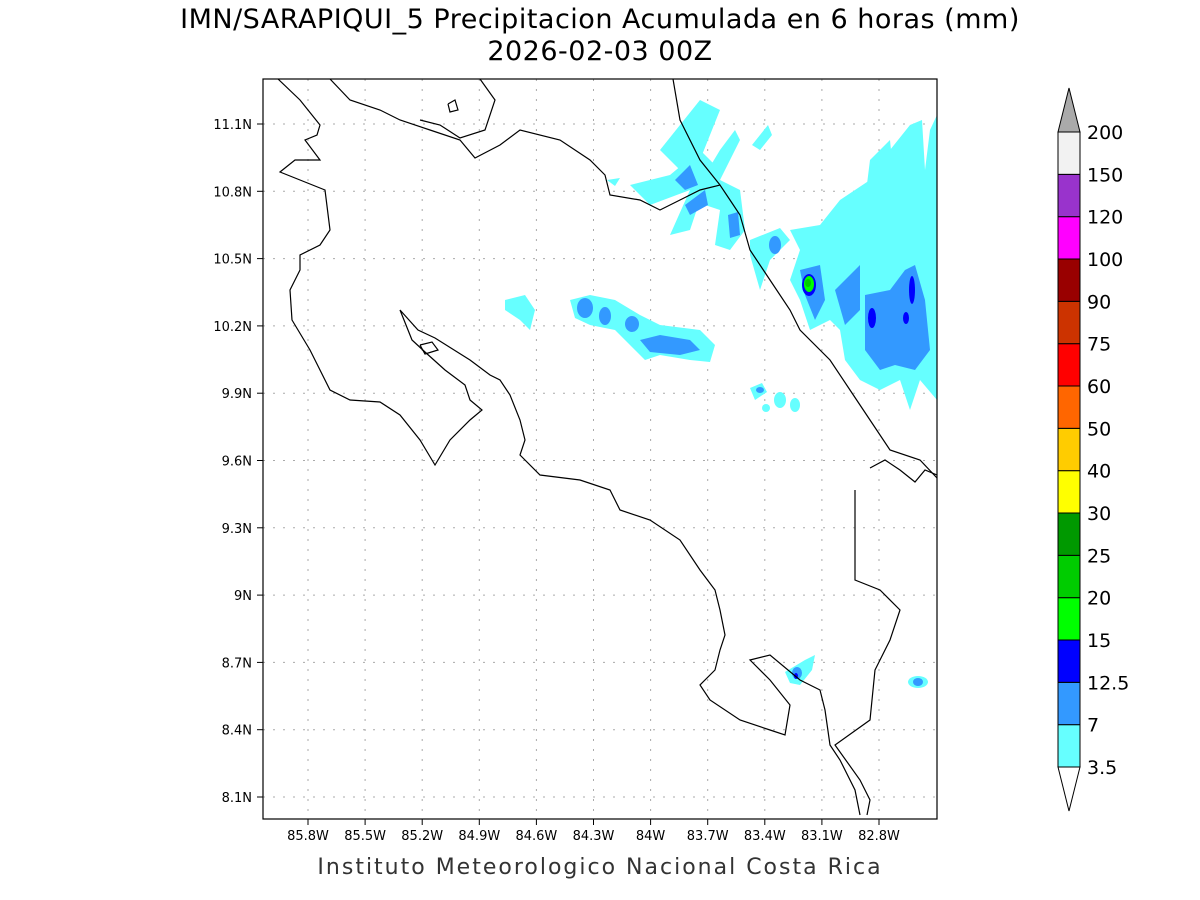 The height and width of the screenshot is (900, 1200). Describe the element at coordinates (809, 284) in the screenshot. I see `precip-20mm-contours` at that location.